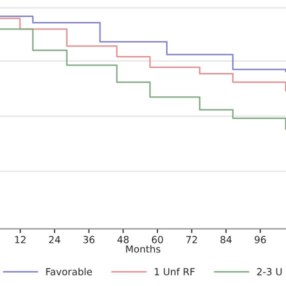 The width and height of the screenshot is (286, 286). Describe the element at coordinates (69, 272) in the screenshot. I see `legend-label: Favorable` at that location.